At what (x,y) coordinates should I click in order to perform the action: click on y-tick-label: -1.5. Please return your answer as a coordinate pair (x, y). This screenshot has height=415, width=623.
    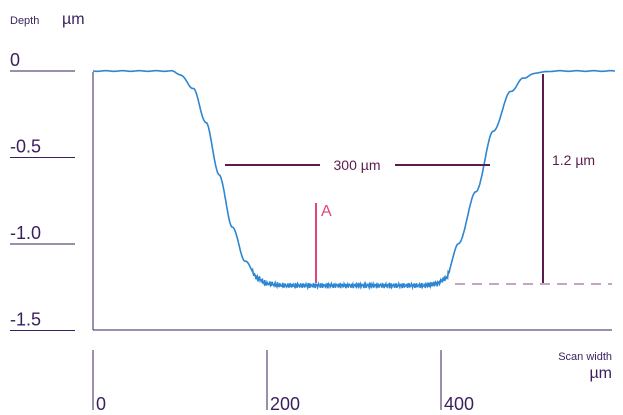
    Looking at the image, I should click on (25, 320).